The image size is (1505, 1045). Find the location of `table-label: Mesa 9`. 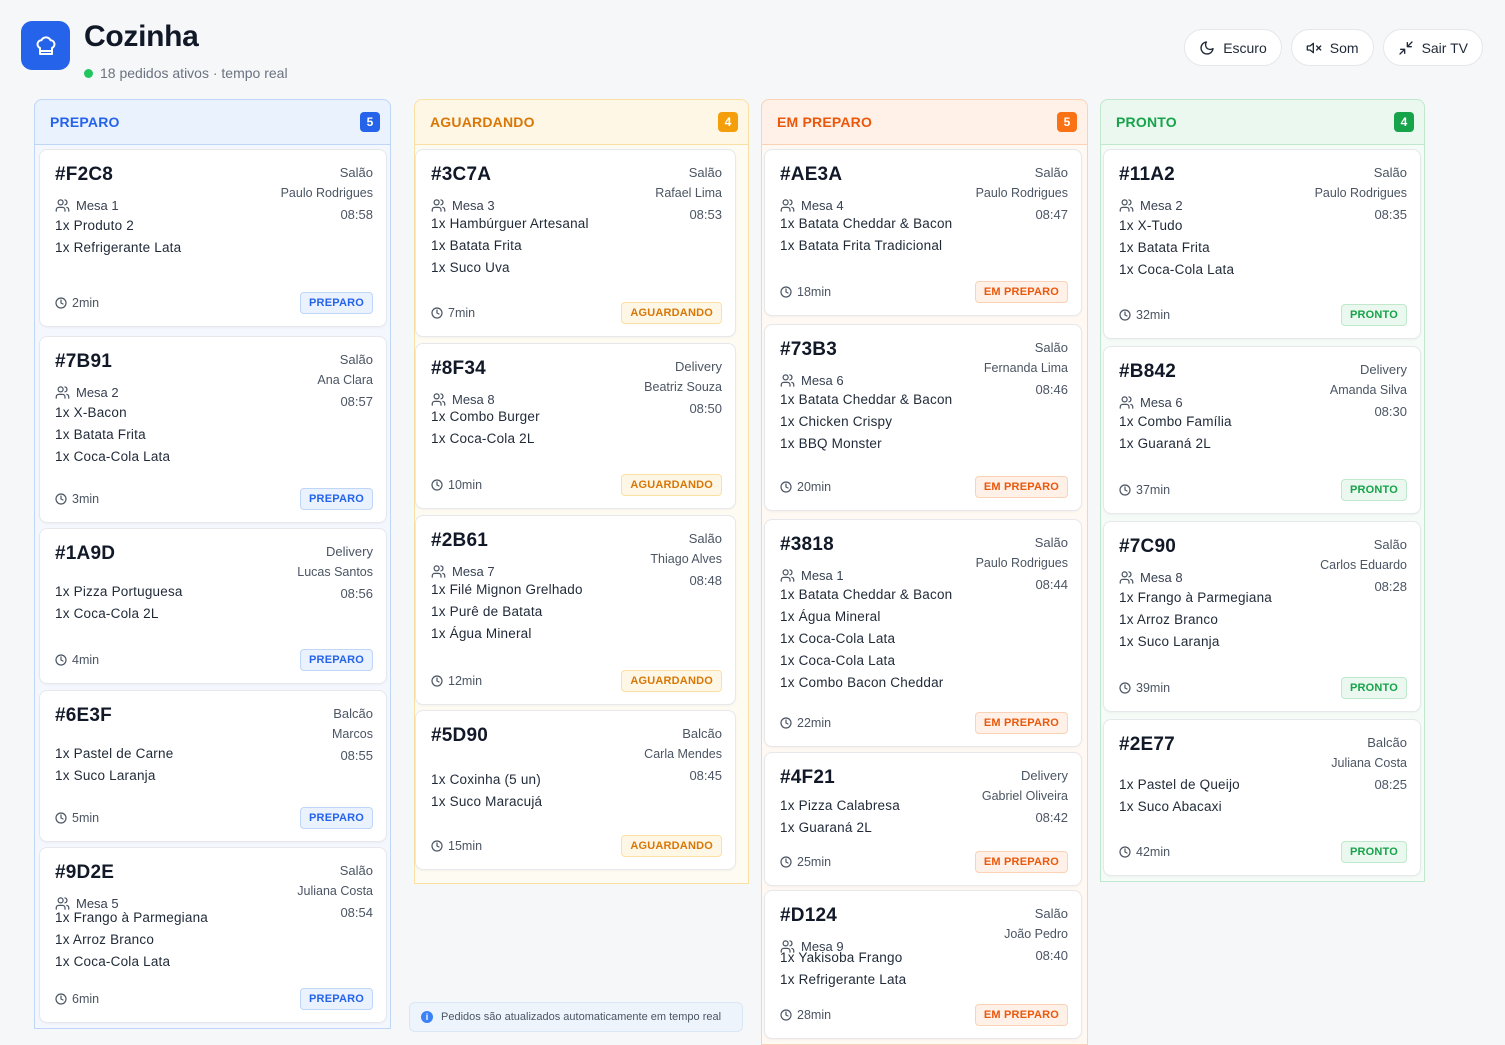

table-label: Mesa 9 is located at coordinates (822, 946).